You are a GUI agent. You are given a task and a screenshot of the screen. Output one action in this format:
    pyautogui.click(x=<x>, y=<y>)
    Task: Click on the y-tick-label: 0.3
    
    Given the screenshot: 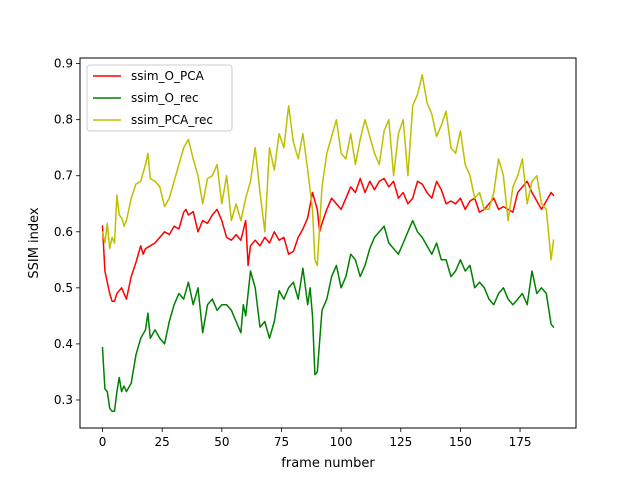 What is the action you would take?
    pyautogui.click(x=63, y=400)
    